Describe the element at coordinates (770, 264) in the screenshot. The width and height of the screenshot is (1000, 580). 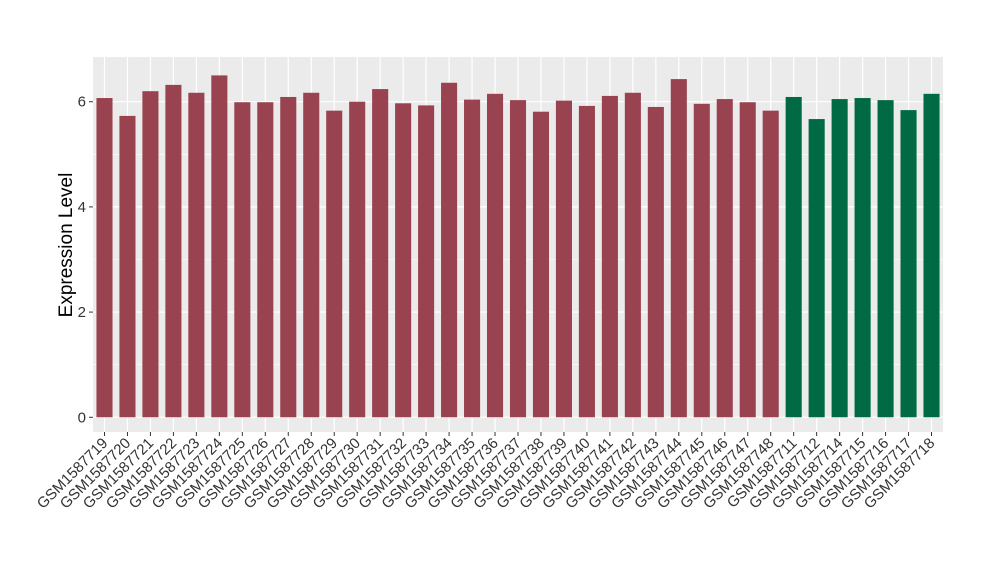
I see `bar-GSM1587748` at that location.